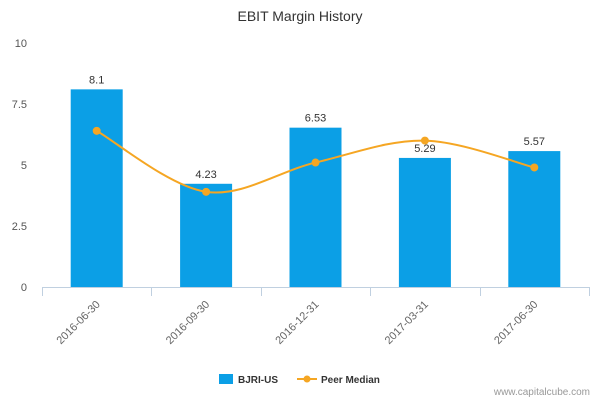 This screenshot has width=600, height=400. I want to click on peer-median-series, so click(315, 161).